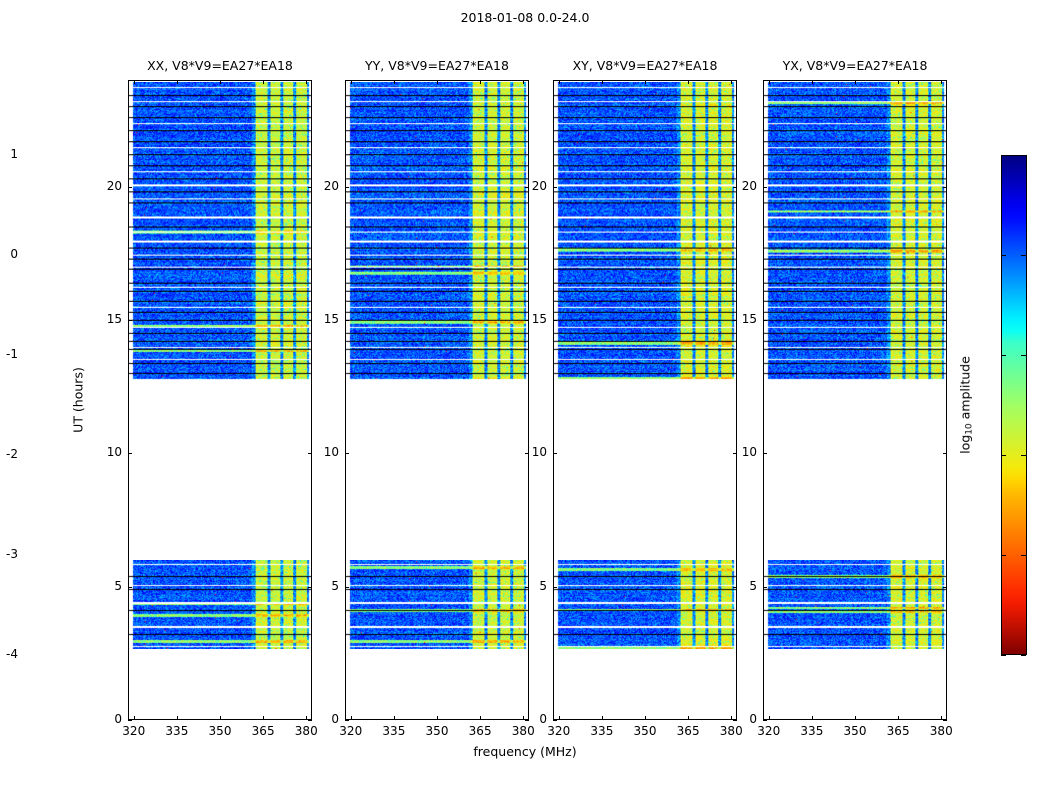 The image size is (1050, 800). I want to click on x-axis-label: frequency (MHz), so click(525, 751).